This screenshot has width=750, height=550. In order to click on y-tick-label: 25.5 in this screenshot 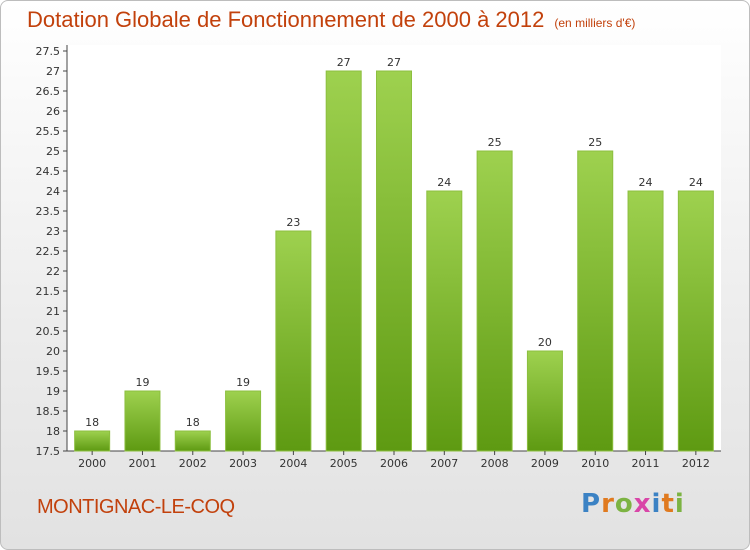, I will do `click(48, 131)`.